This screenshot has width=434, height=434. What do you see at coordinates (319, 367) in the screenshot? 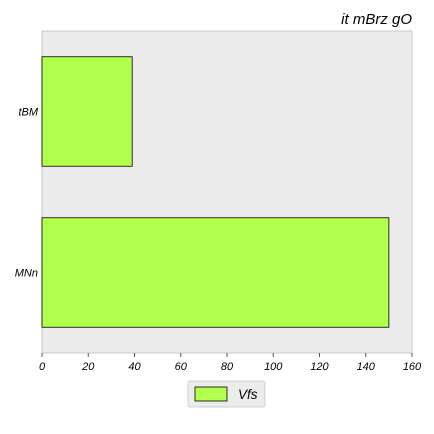
I see `x-tick-label: 120` at bounding box center [319, 367].